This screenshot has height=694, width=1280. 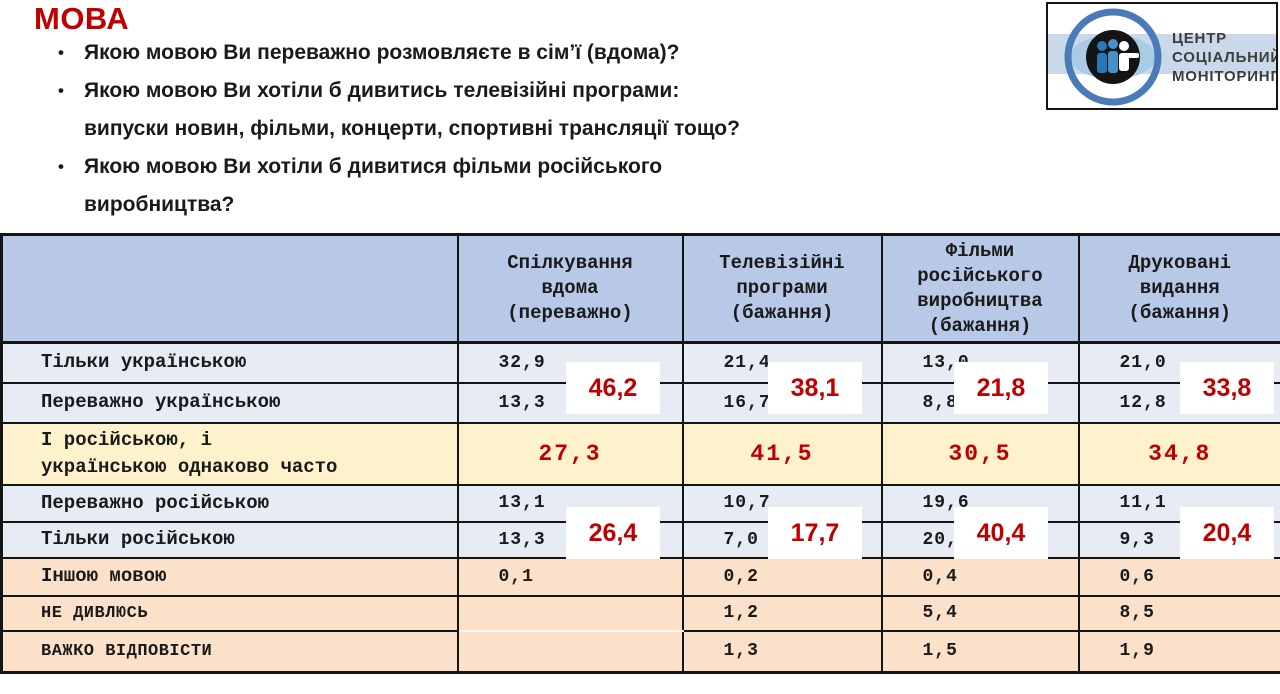 What do you see at coordinates (570, 453) in the screenshot?
I see `cell-value: 27,3` at bounding box center [570, 453].